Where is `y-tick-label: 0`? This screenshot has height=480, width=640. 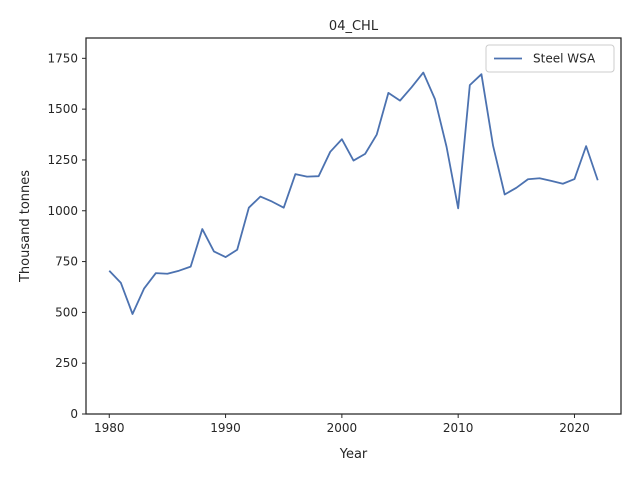
y-tick-label: 0 is located at coordinates (74, 414).